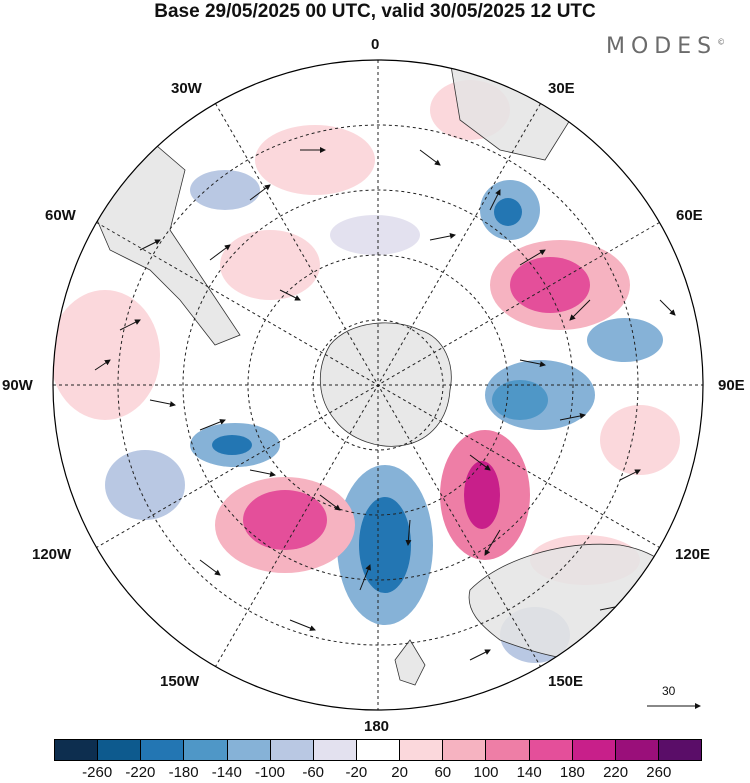 This screenshot has width=750, height=783. Describe the element at coordinates (183, 772) in the screenshot. I see `colorbar-tick-label: -180` at that location.